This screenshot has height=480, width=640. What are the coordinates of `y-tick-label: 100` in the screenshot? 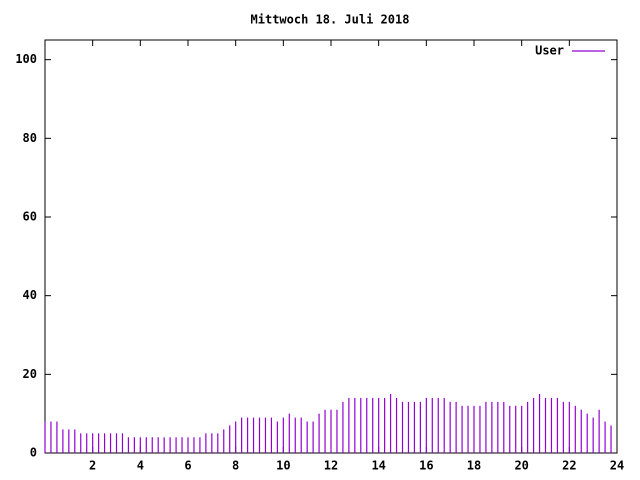 It's located at (26, 59).